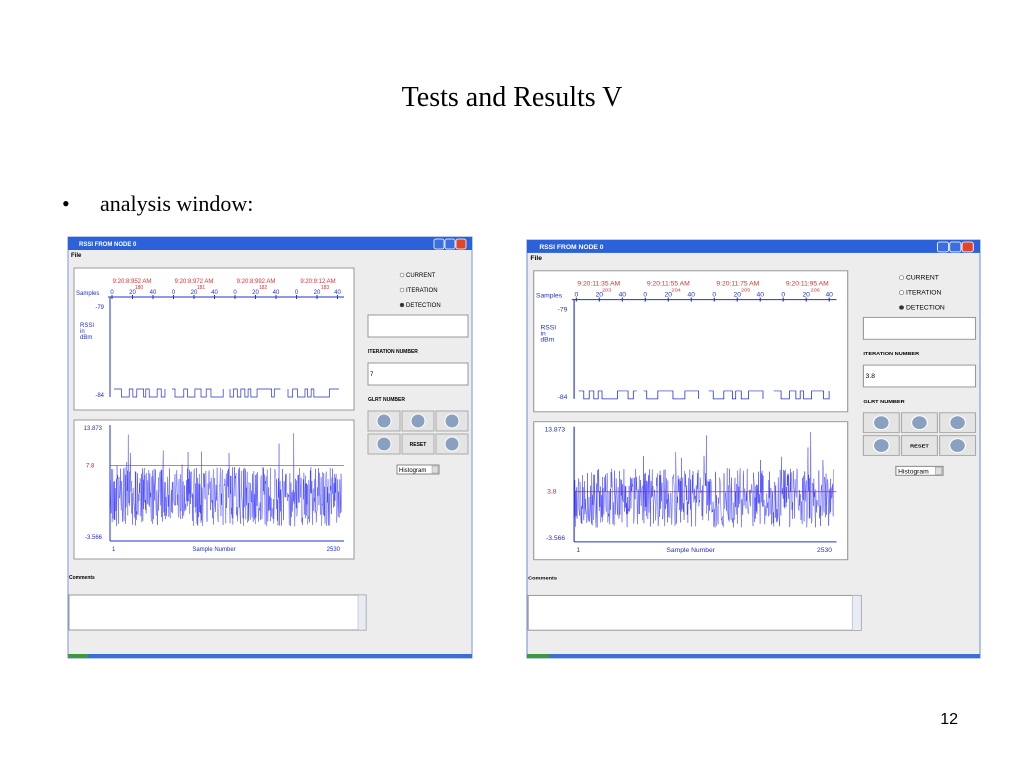  Describe the element at coordinates (317, 282) in the screenshot. I see `timestamp: 9:20:9:12 AM` at that location.